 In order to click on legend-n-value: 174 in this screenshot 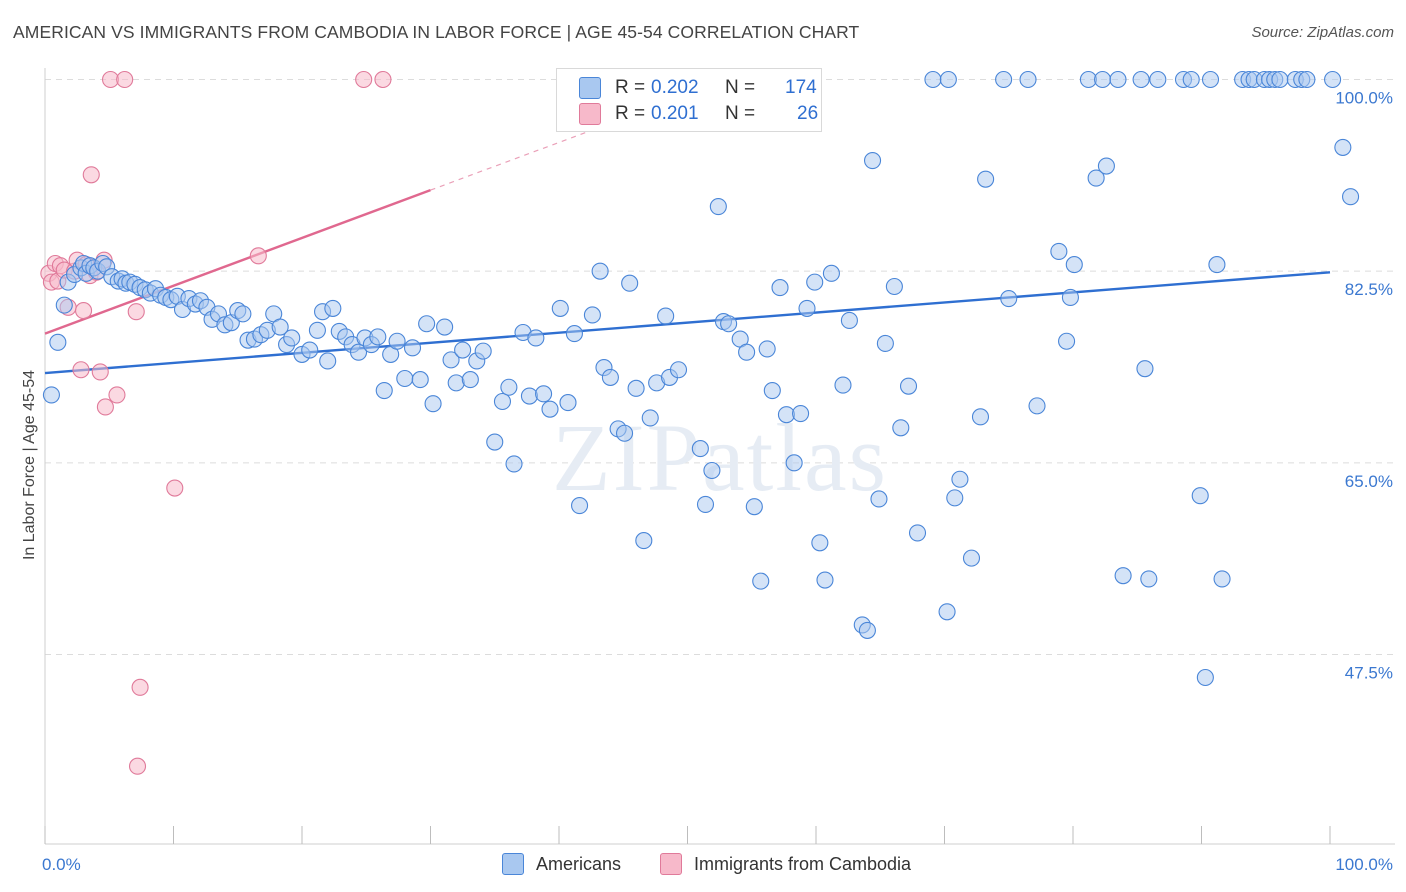, I will do `click(801, 87)`.